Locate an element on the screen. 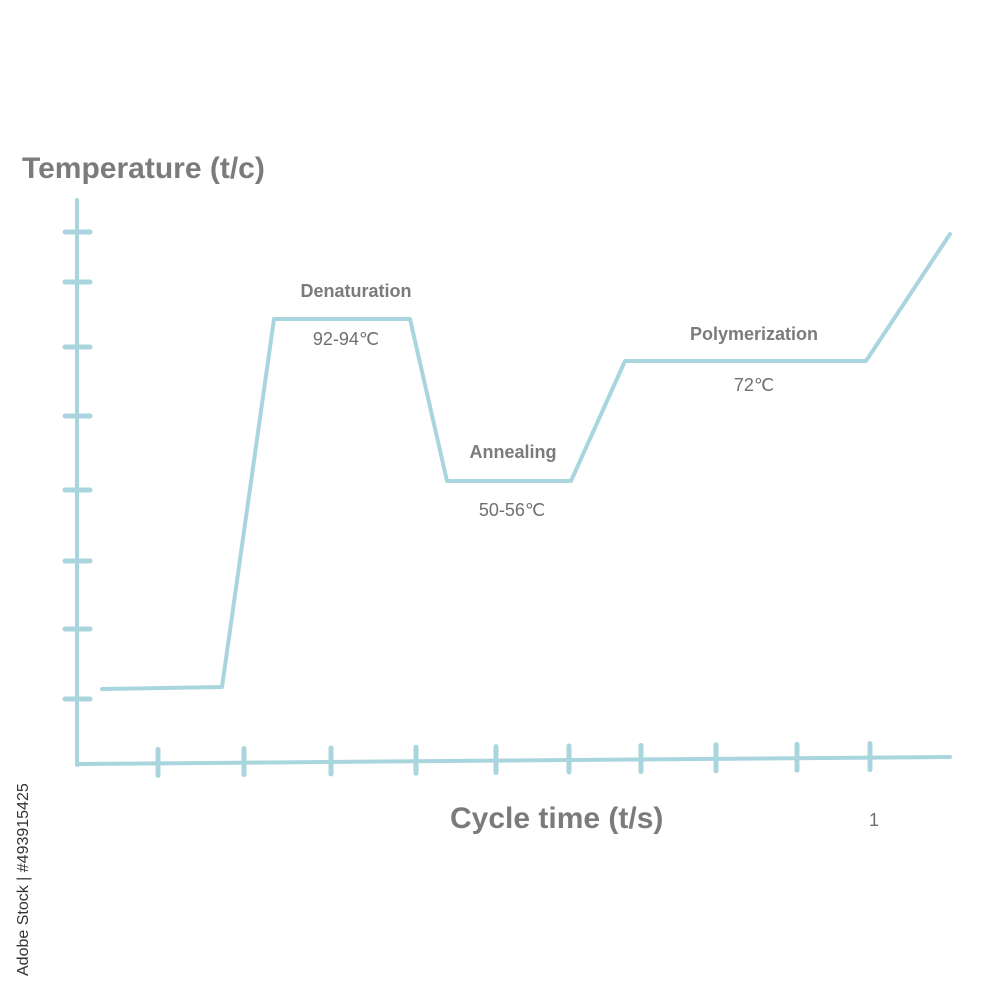 The width and height of the screenshot is (1000, 1000). x-axis-ticks is located at coordinates (514, 759).